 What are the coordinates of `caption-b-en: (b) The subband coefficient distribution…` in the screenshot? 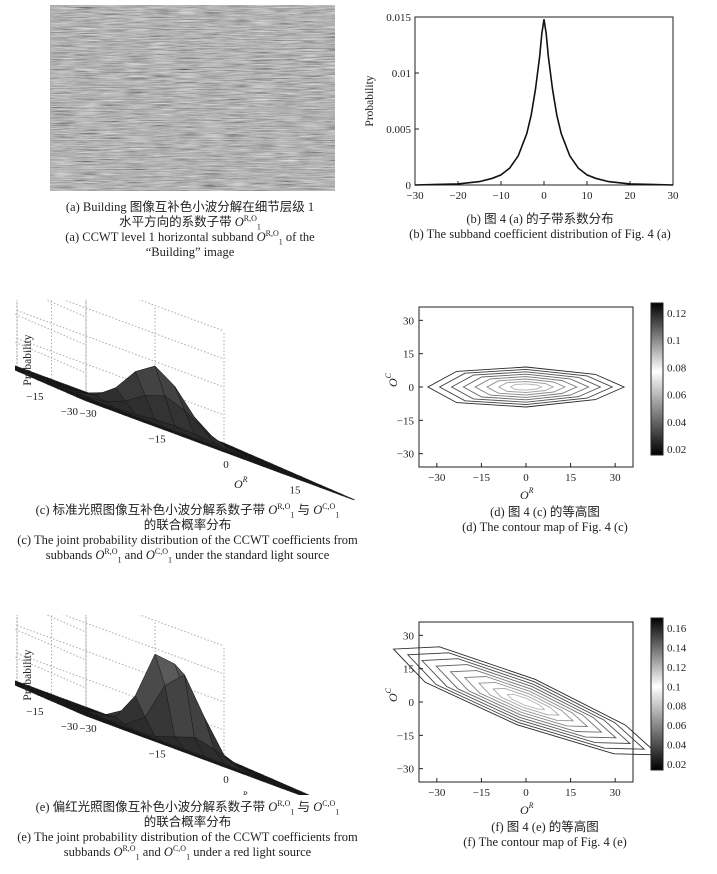 It's located at (540, 234).